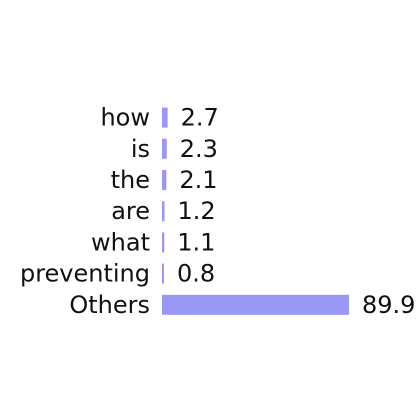 This screenshot has height=420, width=420. Describe the element at coordinates (130, 211) in the screenshot. I see `category-label-are: are` at that location.